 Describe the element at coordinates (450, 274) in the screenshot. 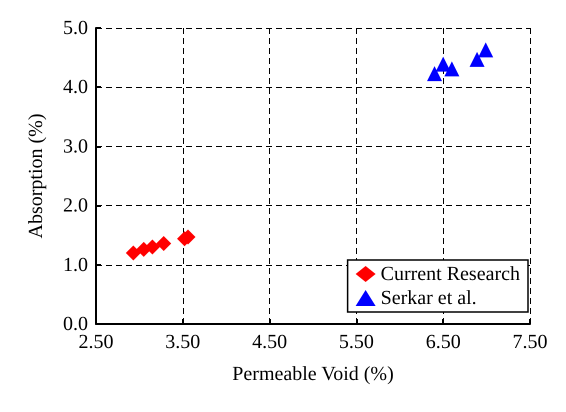

I see `legend-label: Current Research` at that location.